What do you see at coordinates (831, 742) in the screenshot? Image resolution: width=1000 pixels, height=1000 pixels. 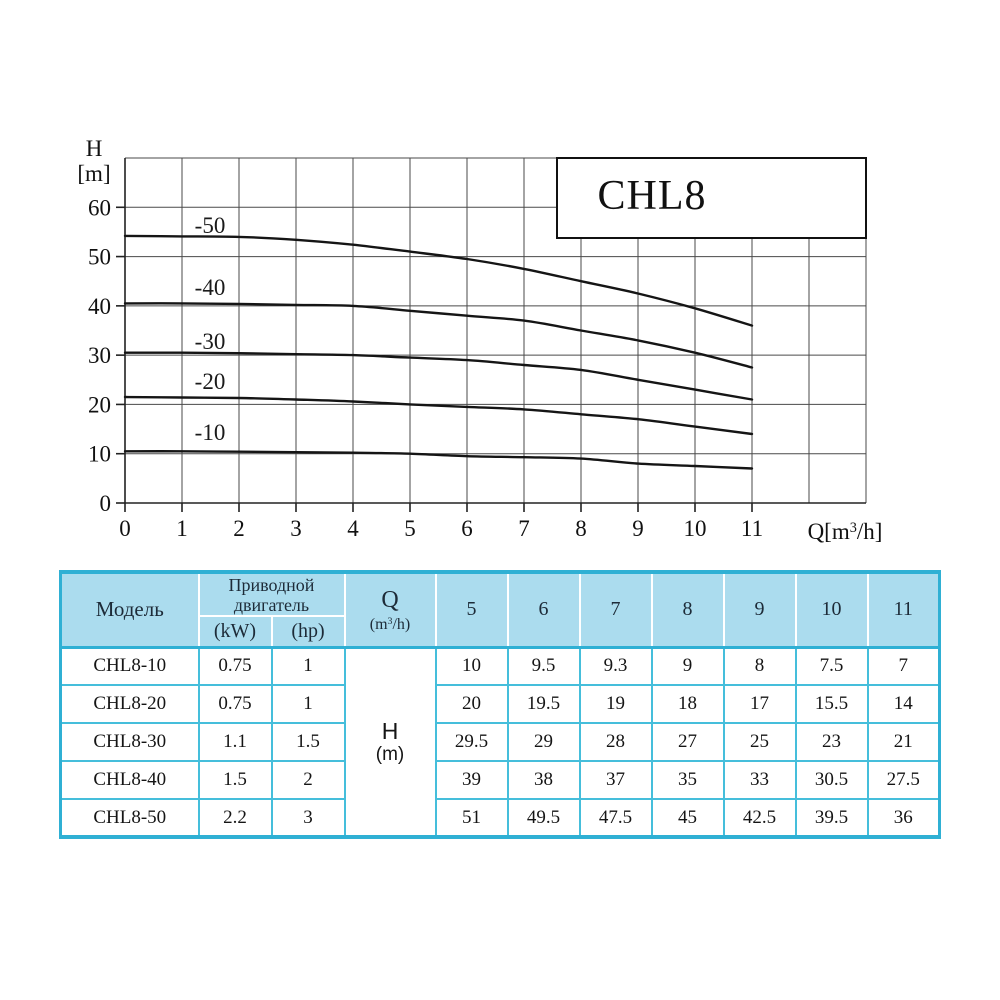 I see `value-cell: 23` at bounding box center [831, 742].